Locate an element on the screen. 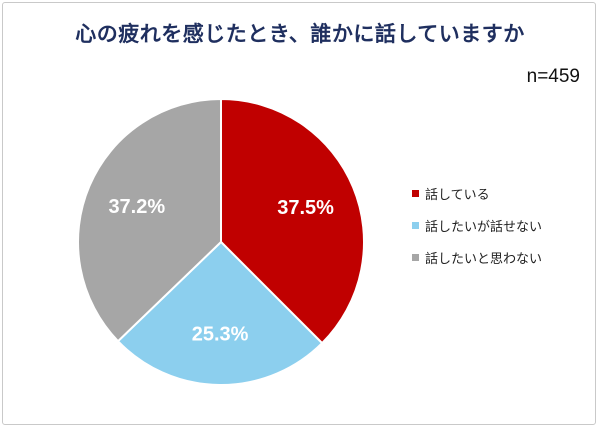 This screenshot has width=600, height=429. pie-slice-label-2: 25.3% is located at coordinates (220, 335).